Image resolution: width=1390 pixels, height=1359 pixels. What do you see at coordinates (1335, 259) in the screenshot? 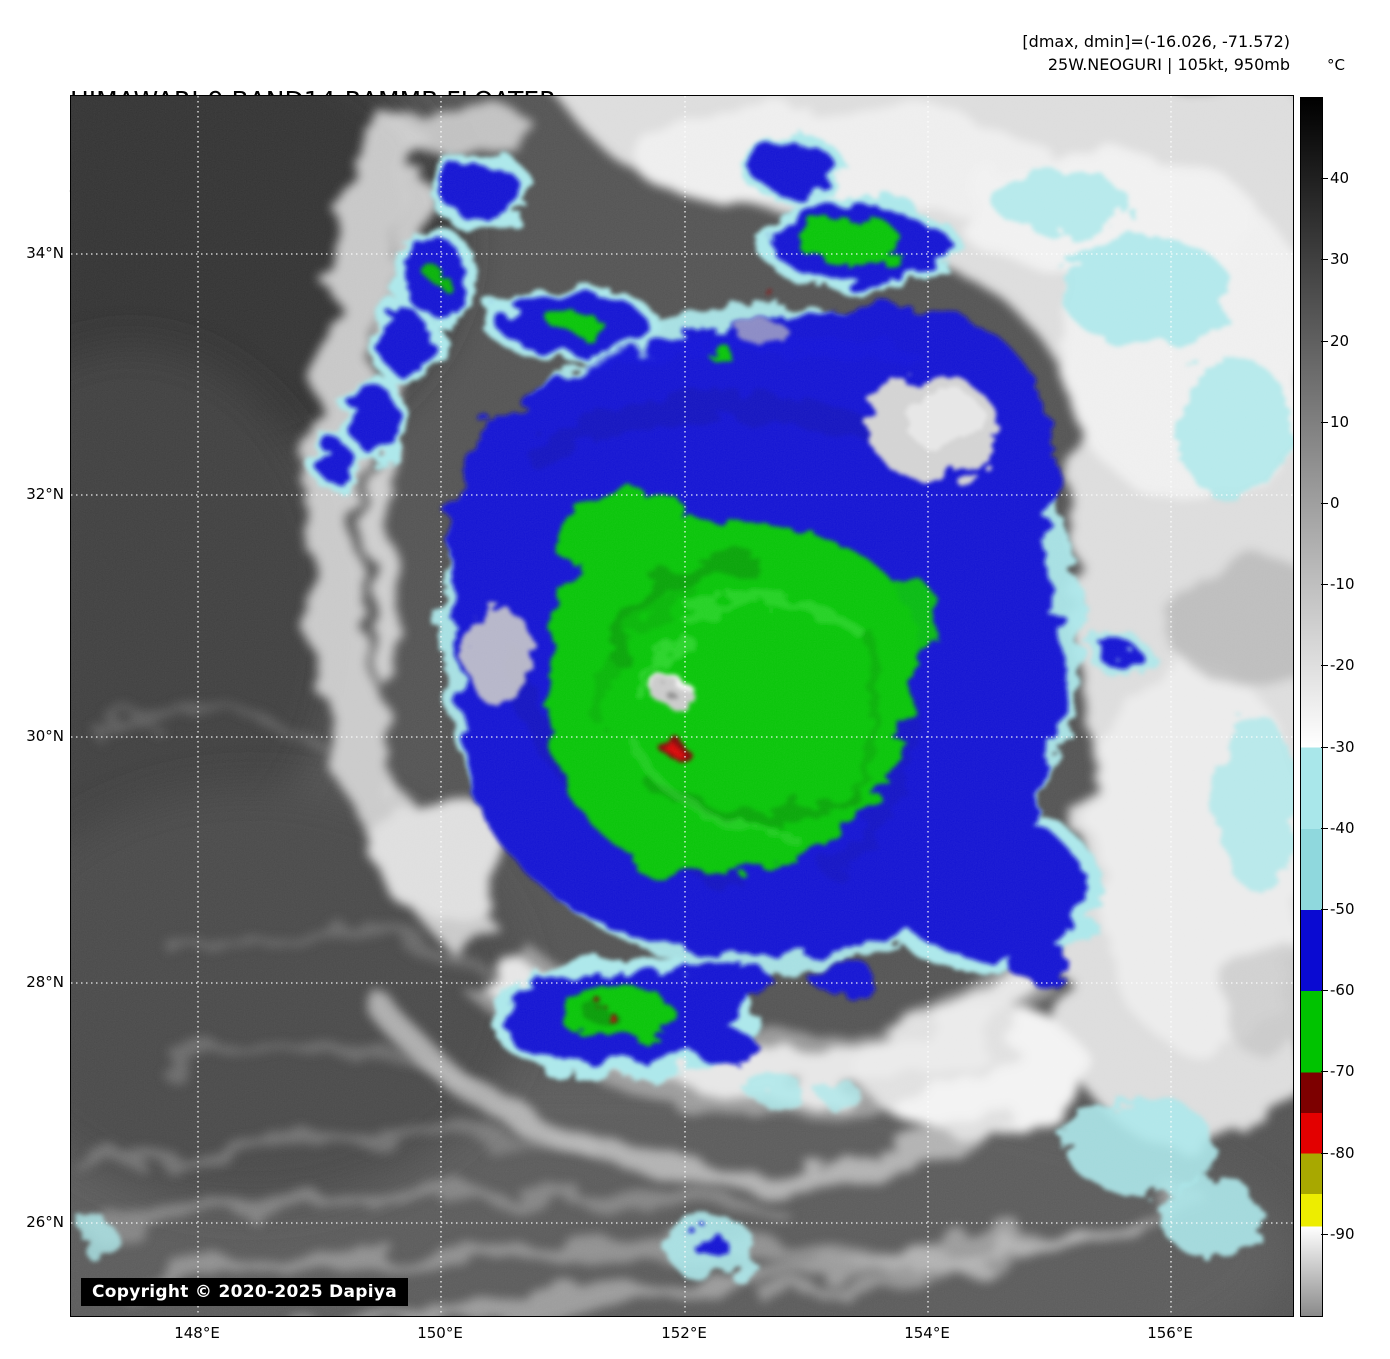
I see `colorbar-tick-label: 30` at bounding box center [1335, 259].